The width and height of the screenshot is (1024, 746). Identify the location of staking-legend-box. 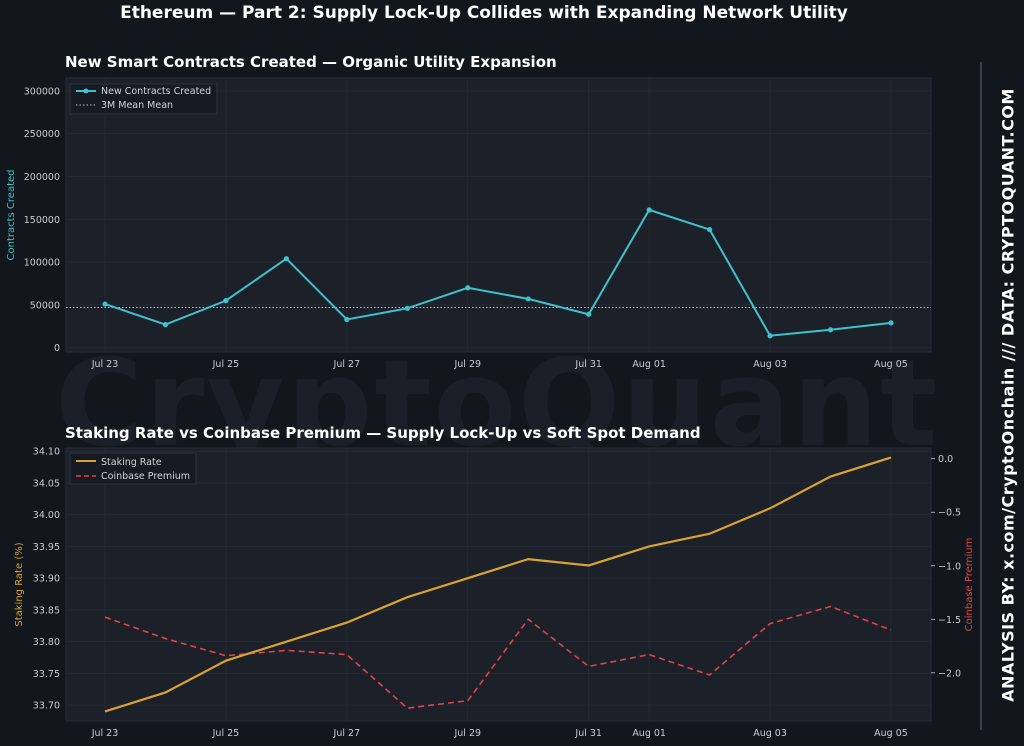
(133, 468).